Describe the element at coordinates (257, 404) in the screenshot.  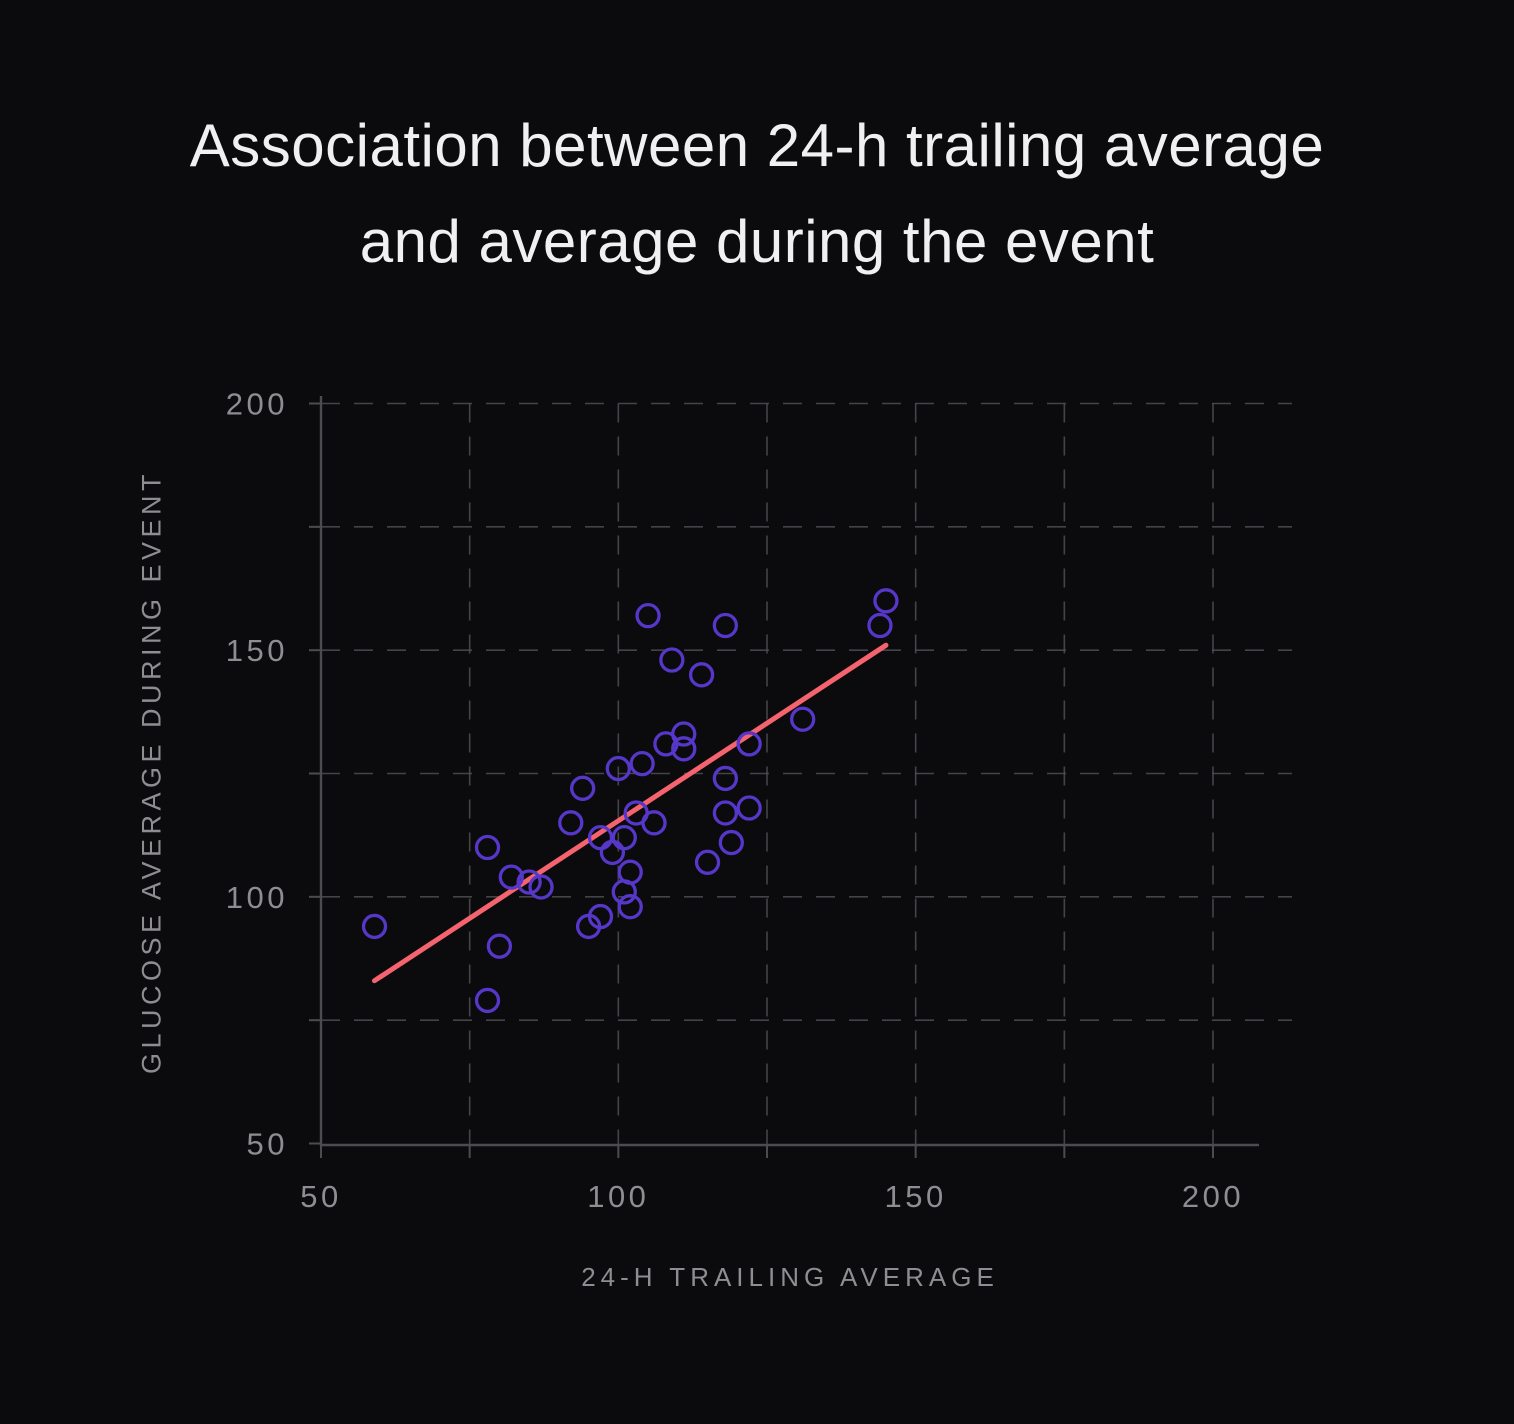
I see `y-tick-label: 200` at that location.